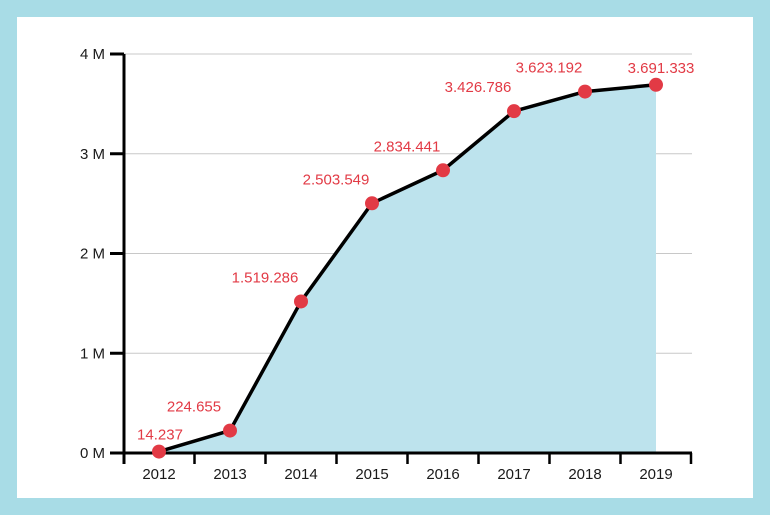 This screenshot has height=515, width=770. What do you see at coordinates (265, 277) in the screenshot?
I see `data-label: 1.519.286` at bounding box center [265, 277].